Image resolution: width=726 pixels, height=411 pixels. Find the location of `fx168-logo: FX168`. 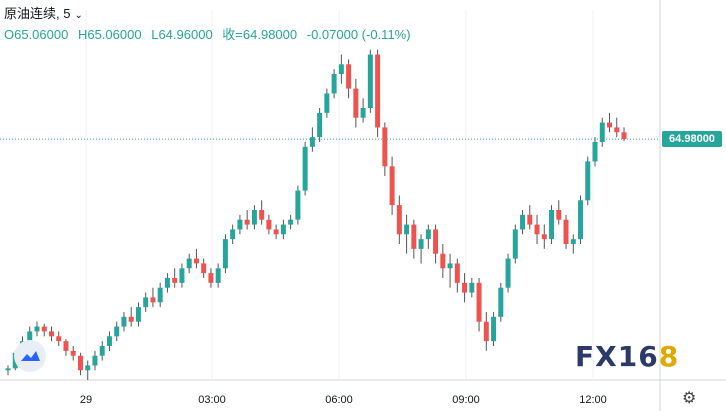

fx168-logo: FX168 is located at coordinates (627, 356).